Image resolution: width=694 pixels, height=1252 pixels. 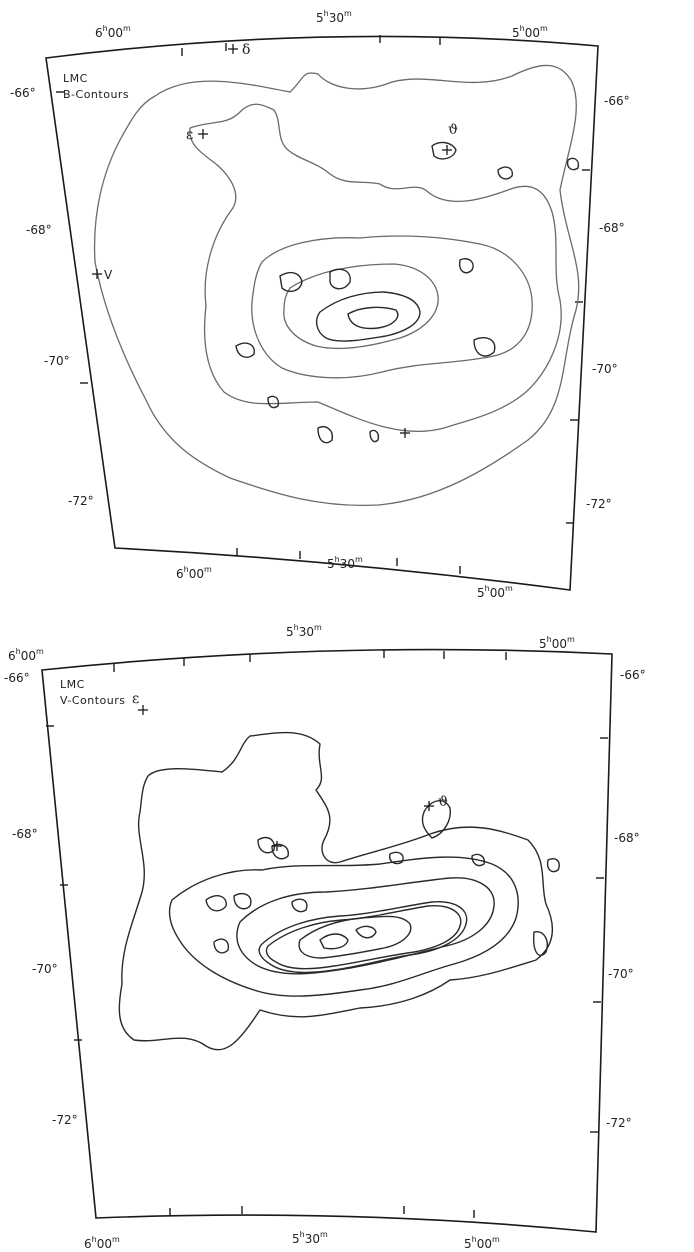 What do you see at coordinates (617, 101) in the screenshot?
I see `panel-b-dec-right-66: -66°` at bounding box center [617, 101].